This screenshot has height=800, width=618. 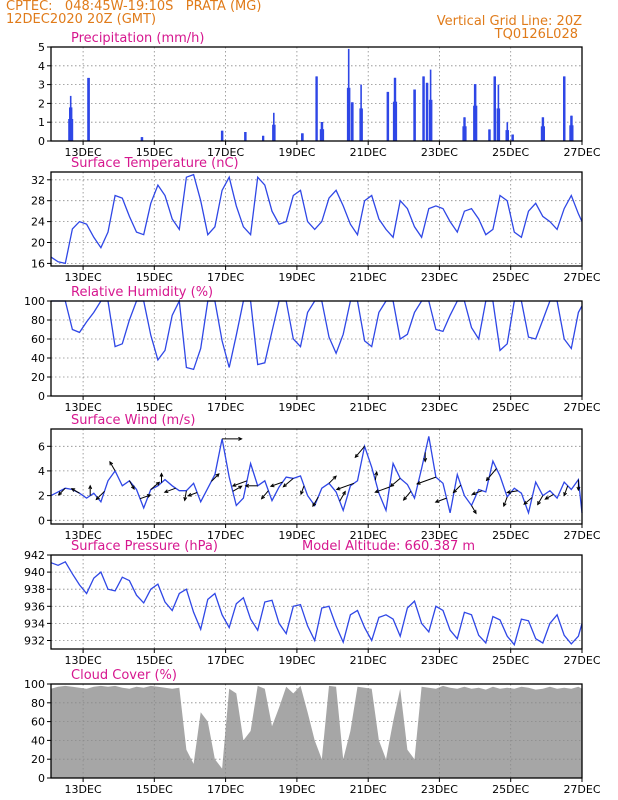 I want to click on y-tick-label: 6, so click(x=41, y=446).